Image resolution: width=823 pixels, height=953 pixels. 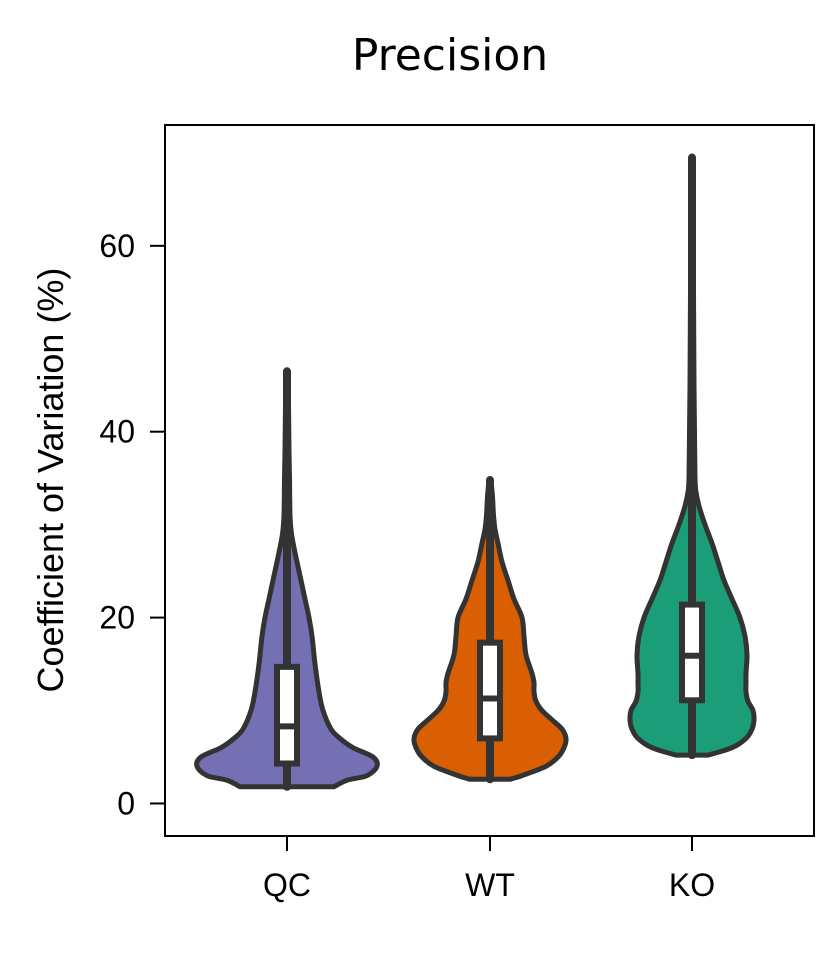 I want to click on y-tick-label-20: 20, so click(x=117, y=618).